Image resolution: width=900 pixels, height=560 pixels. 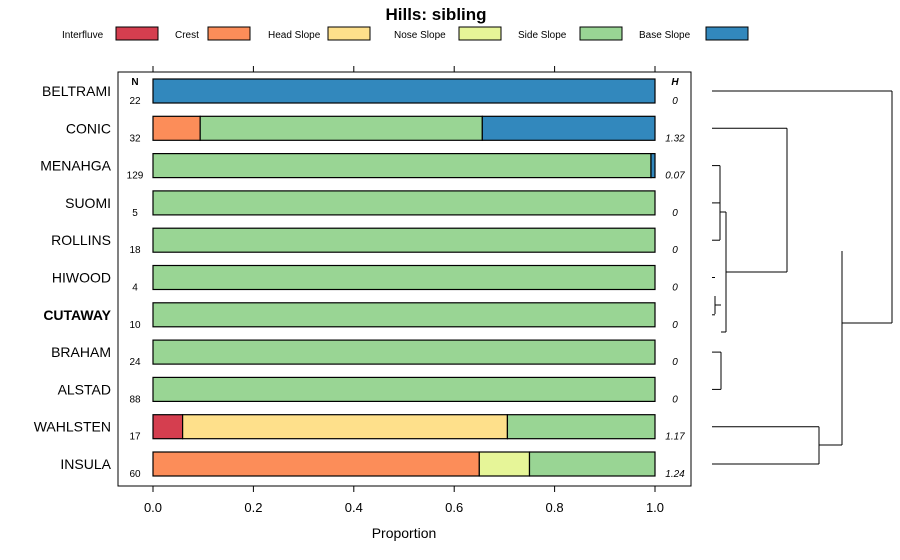 I want to click on row-wahlsten: WAHLSTEN 17 1.17, so click(x=359, y=428).